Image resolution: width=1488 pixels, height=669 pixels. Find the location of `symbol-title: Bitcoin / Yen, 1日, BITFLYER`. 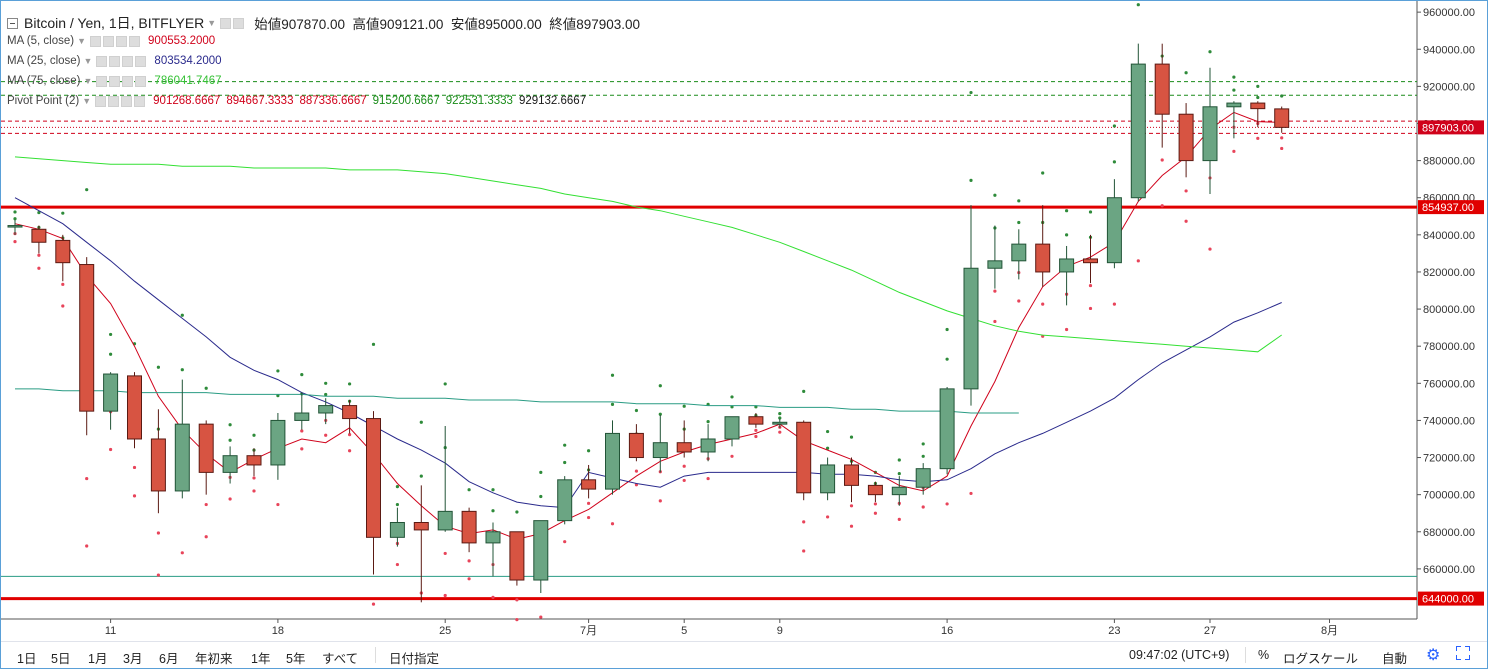

symbol-title: Bitcoin / Yen, 1日, BITFLYER is located at coordinates (114, 23).